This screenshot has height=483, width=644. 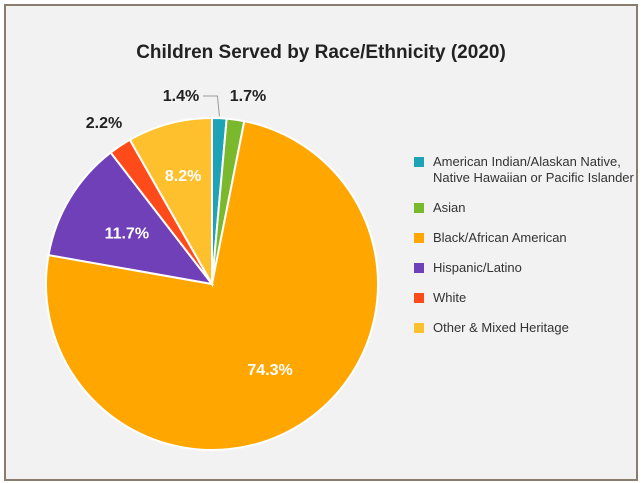 I want to click on data-label-5: 2.2%, so click(x=104, y=123).